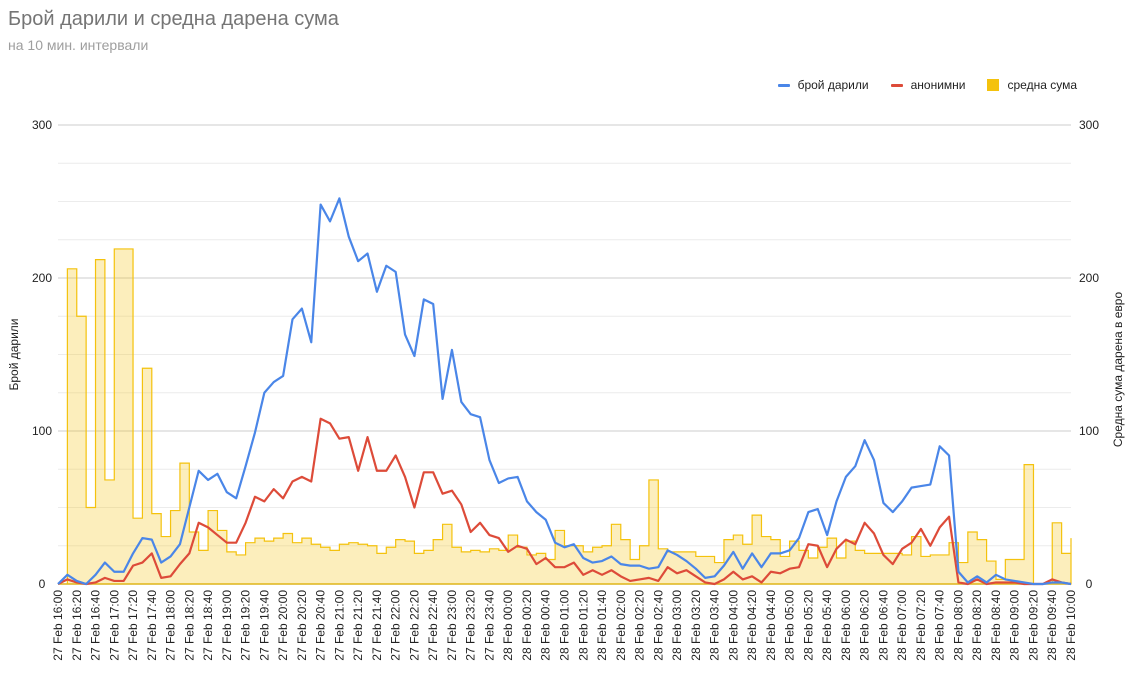  Describe the element at coordinates (77, 625) in the screenshot. I see `x-axis-tick-label: 27 Feb 16:20` at that location.